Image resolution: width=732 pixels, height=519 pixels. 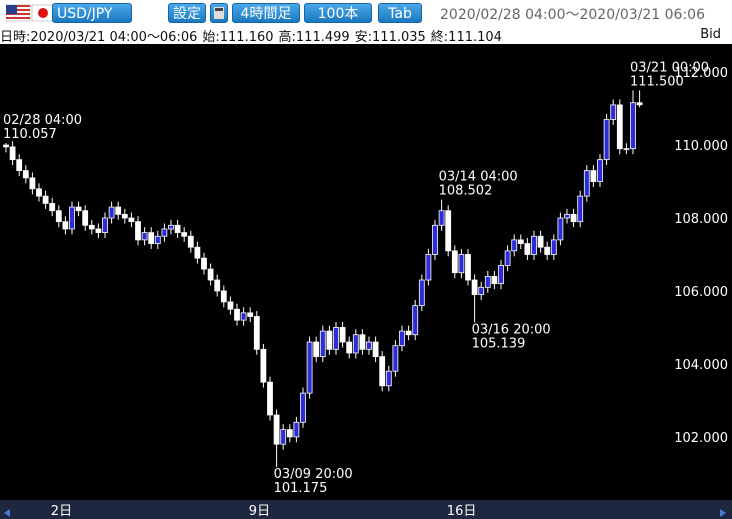 What do you see at coordinates (723, 513) in the screenshot?
I see `scroll-right` at bounding box center [723, 513].